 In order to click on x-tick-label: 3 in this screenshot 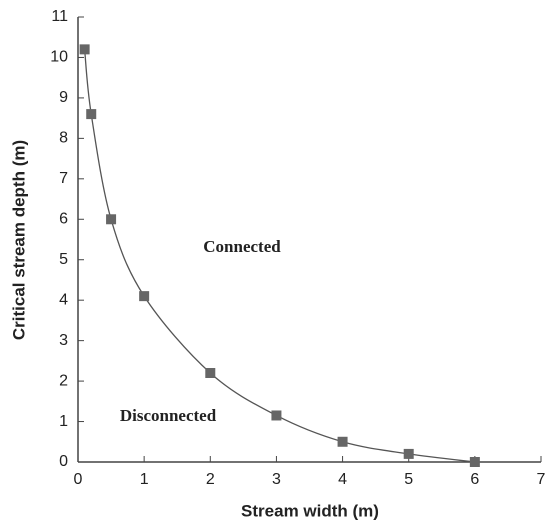, I will do `click(276, 479)`.